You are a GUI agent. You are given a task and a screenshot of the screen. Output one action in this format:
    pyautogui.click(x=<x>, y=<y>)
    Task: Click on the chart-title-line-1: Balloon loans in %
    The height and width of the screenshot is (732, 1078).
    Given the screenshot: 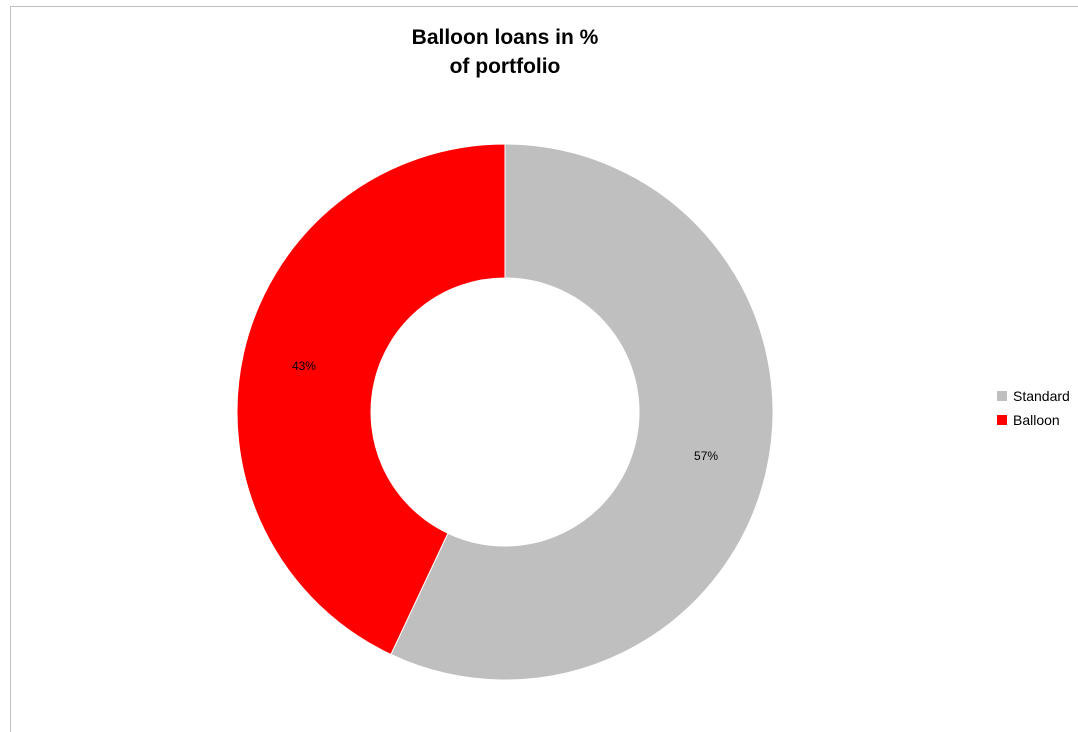 What is the action you would take?
    pyautogui.click(x=505, y=37)
    